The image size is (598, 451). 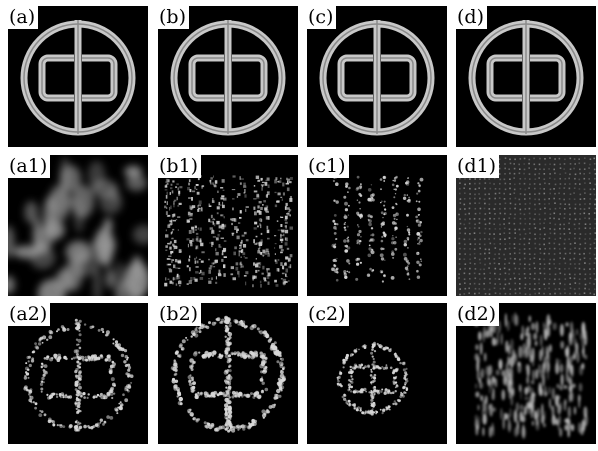 I want to click on panel-label-c2: (c2), so click(x=328, y=314).